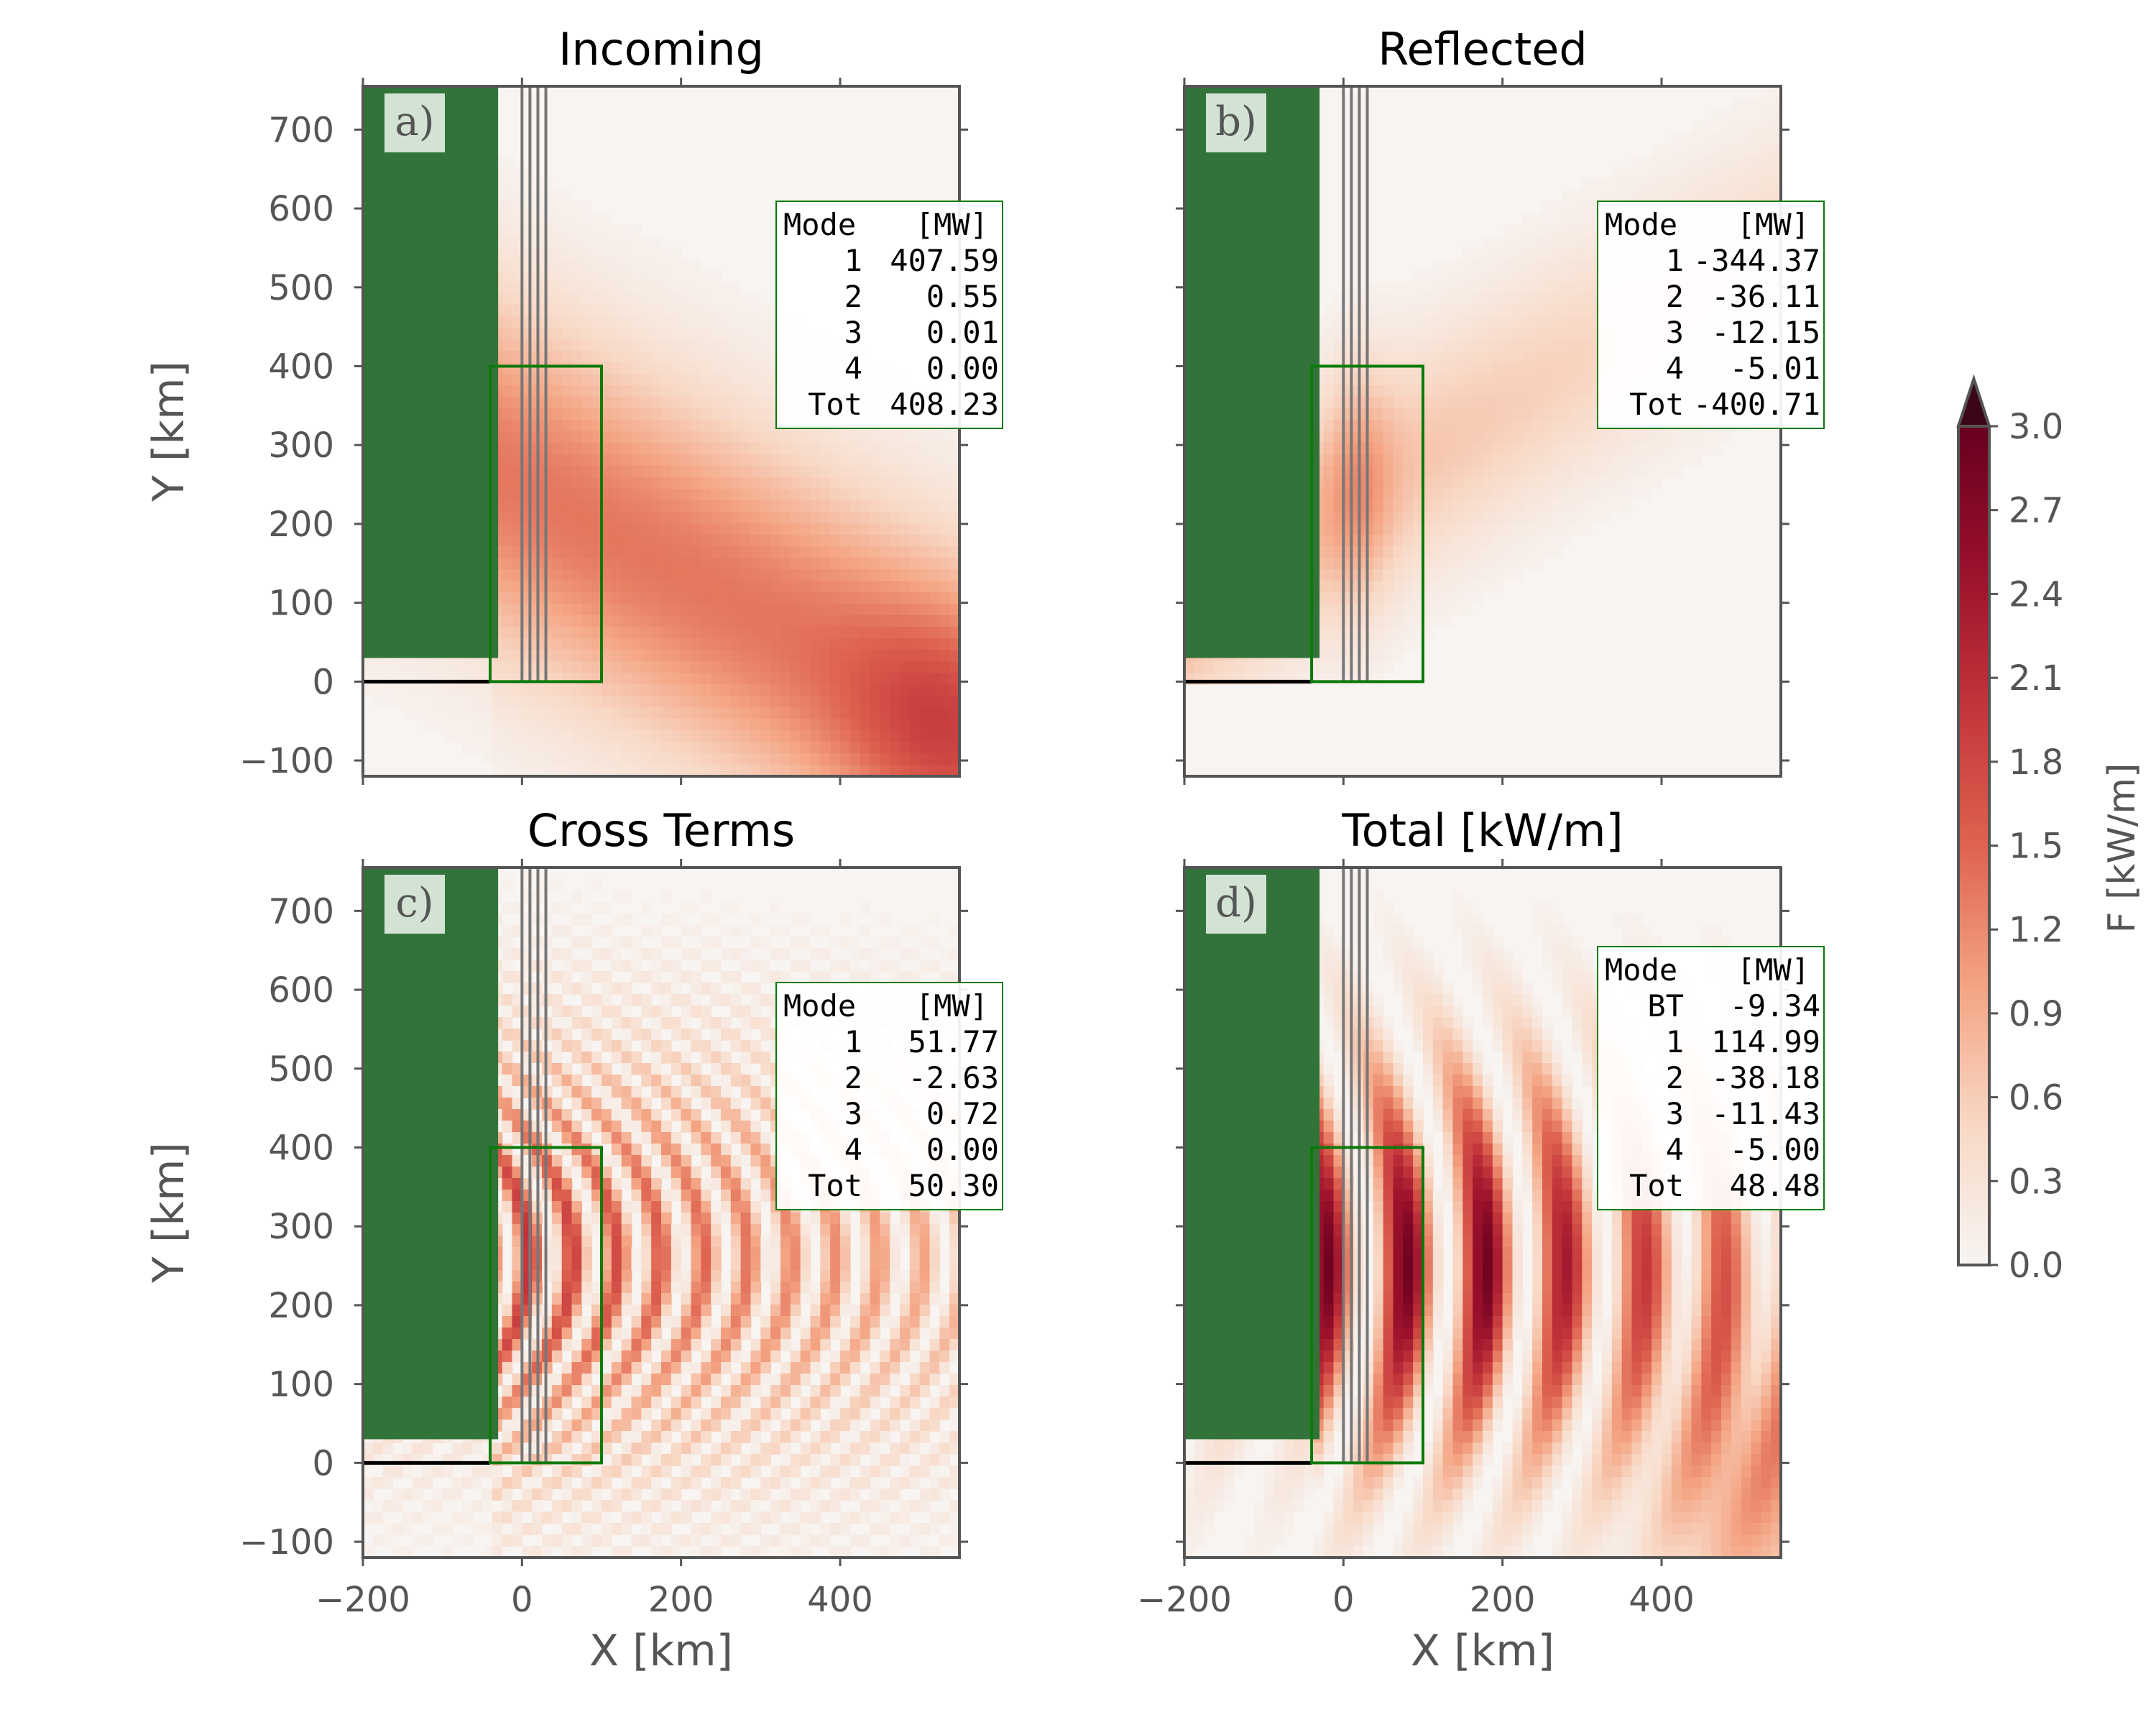 Image resolution: width=2156 pixels, height=1725 pixels. I want to click on mode-table-value: -36.11, so click(1765, 296).